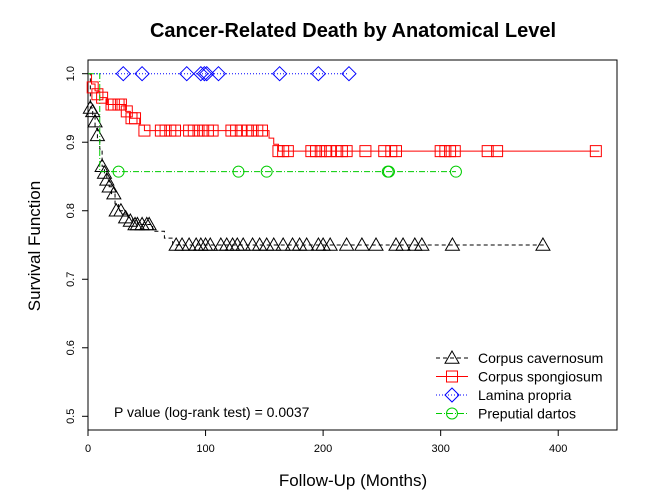  What do you see at coordinates (71, 210) in the screenshot?
I see `y-tick-label: 0.8` at bounding box center [71, 210].